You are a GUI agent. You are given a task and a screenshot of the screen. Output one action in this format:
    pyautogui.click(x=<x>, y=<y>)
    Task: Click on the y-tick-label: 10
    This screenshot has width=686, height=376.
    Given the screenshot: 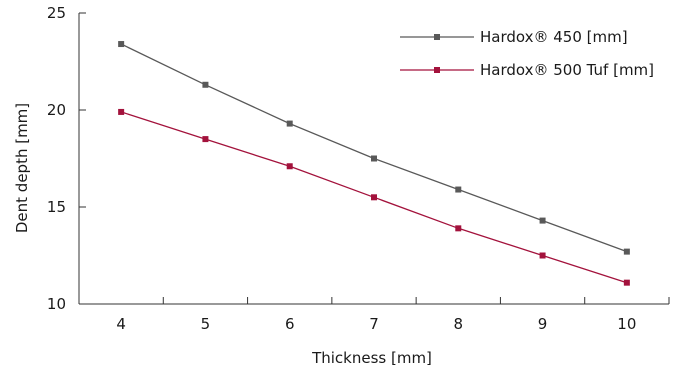 What is the action you would take?
    pyautogui.click(x=56, y=304)
    